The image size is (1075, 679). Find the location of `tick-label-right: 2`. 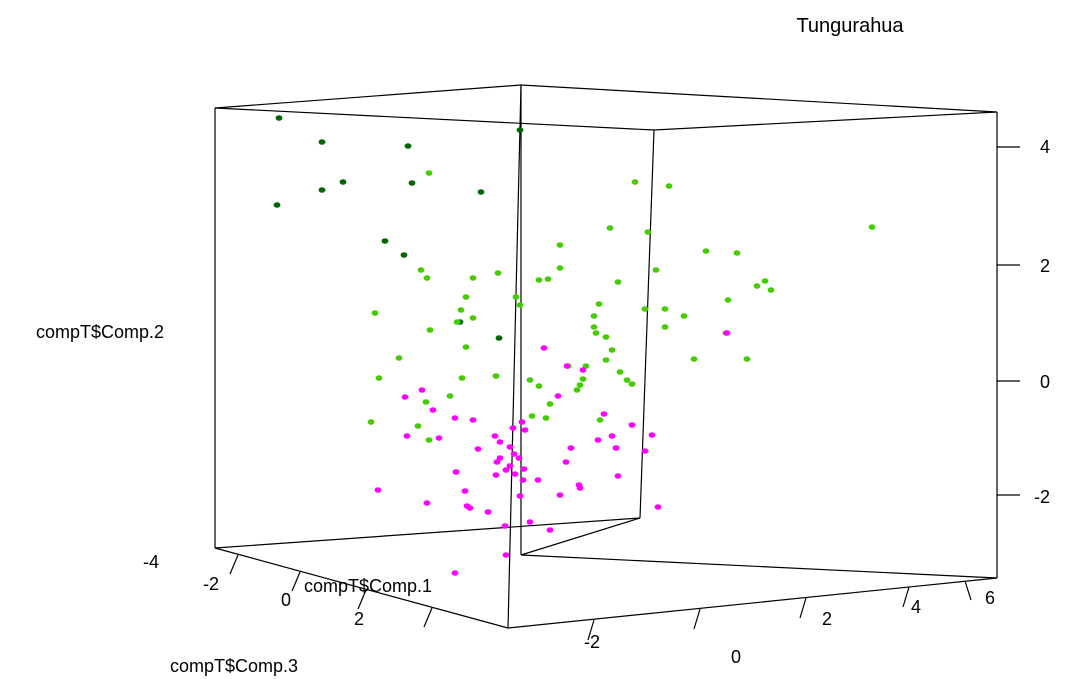

tick-label-right: 2 is located at coordinates (1045, 266).